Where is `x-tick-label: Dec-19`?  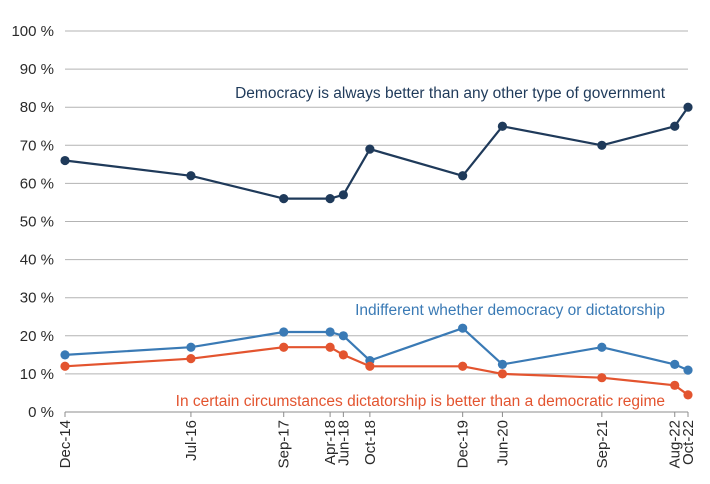
x-tick-label: Dec-19 is located at coordinates (463, 444).